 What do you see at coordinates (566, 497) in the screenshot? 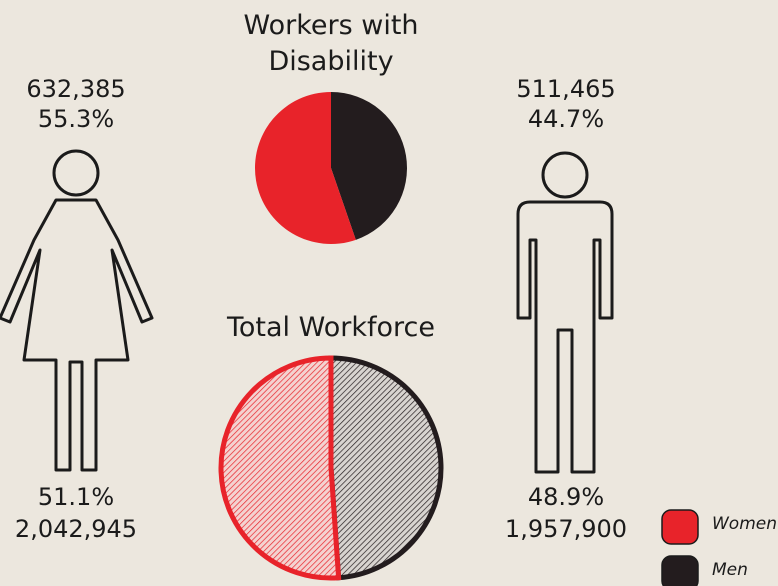
I see `value-label: 48.9%` at bounding box center [566, 497].